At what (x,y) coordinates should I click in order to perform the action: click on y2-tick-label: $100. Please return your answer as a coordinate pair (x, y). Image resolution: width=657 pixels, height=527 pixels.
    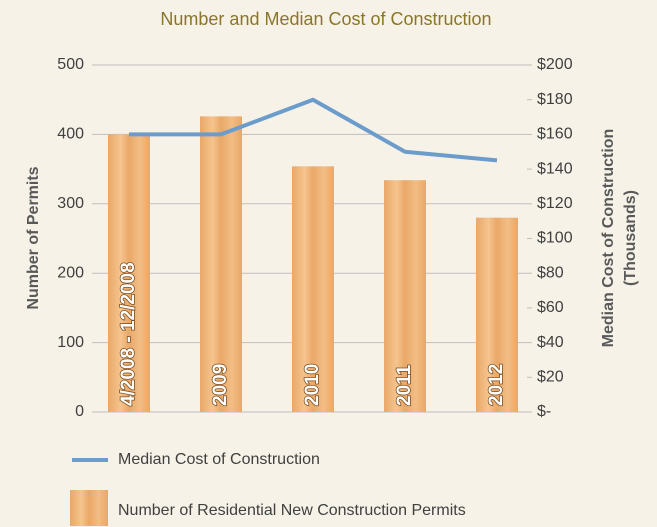
    Looking at the image, I should click on (555, 238).